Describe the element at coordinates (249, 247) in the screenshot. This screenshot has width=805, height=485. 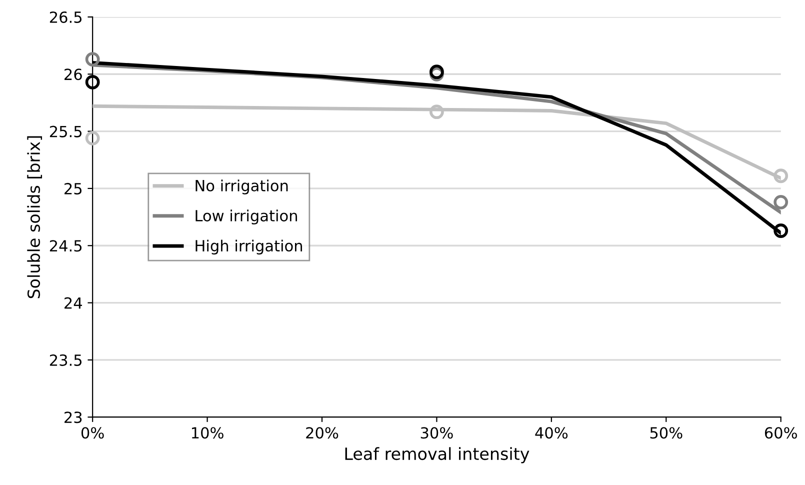
I see `legend-label: High irrigation` at that location.